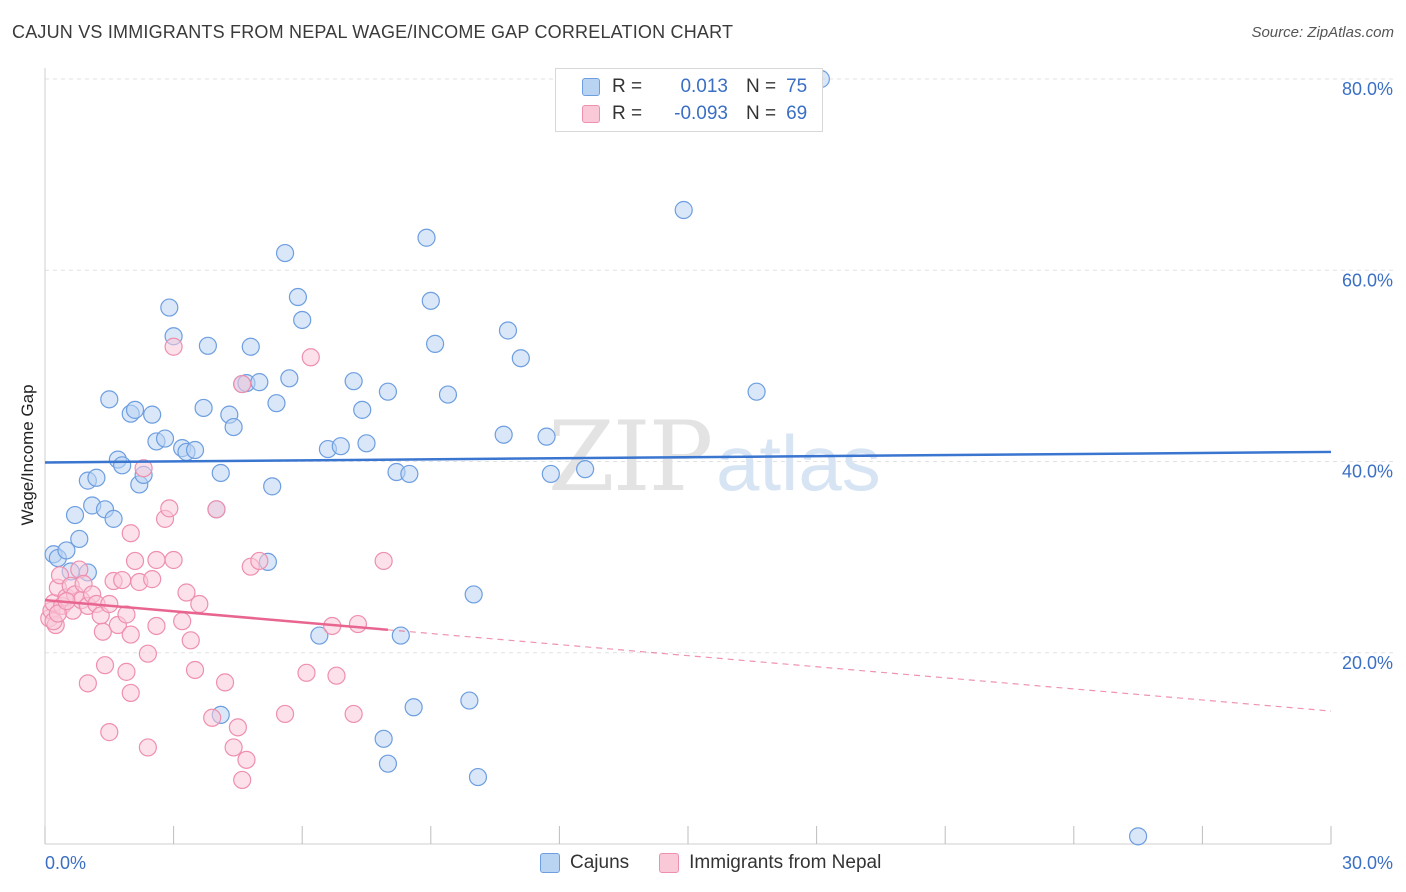  What do you see at coordinates (1322, 32) in the screenshot?
I see `source-label: Source: ZipAtlas.com` at bounding box center [1322, 32].